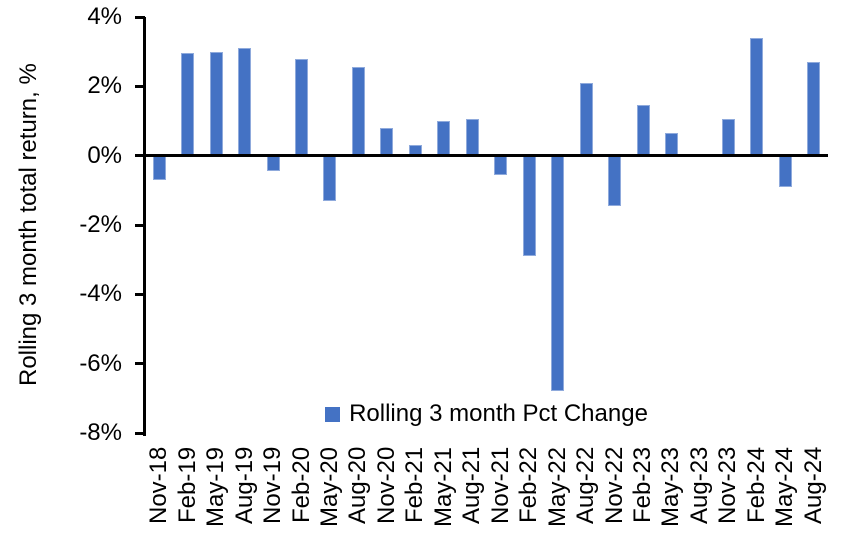 The width and height of the screenshot is (852, 539). Describe the element at coordinates (756, 485) in the screenshot. I see `x-tick-label: Feb-24` at that location.